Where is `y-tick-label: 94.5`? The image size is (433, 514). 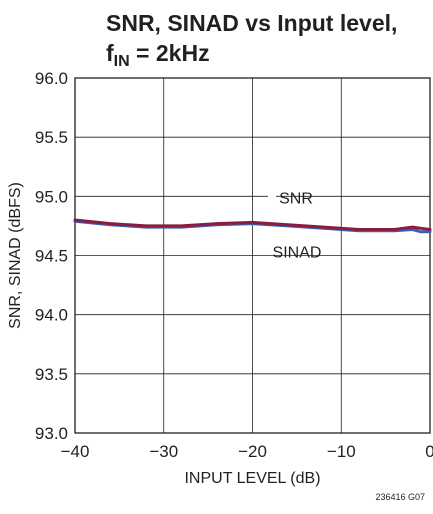 y-tick-label: 94.5 is located at coordinates (51, 256).